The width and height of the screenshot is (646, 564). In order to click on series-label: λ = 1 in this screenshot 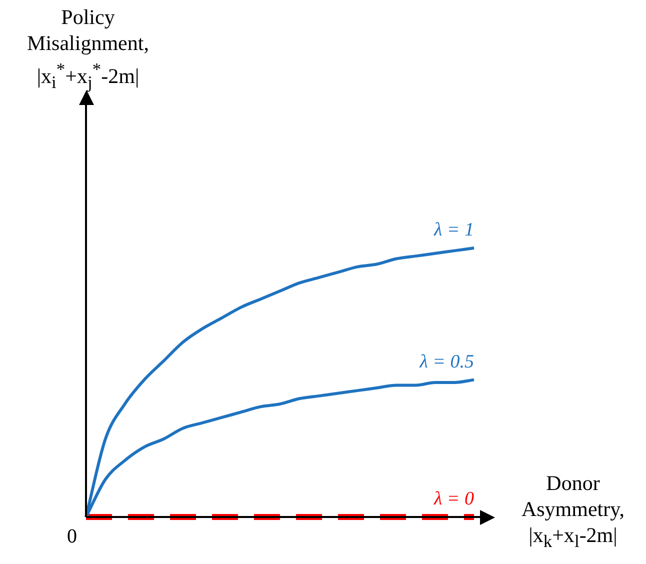, I will do `click(453, 230)`.